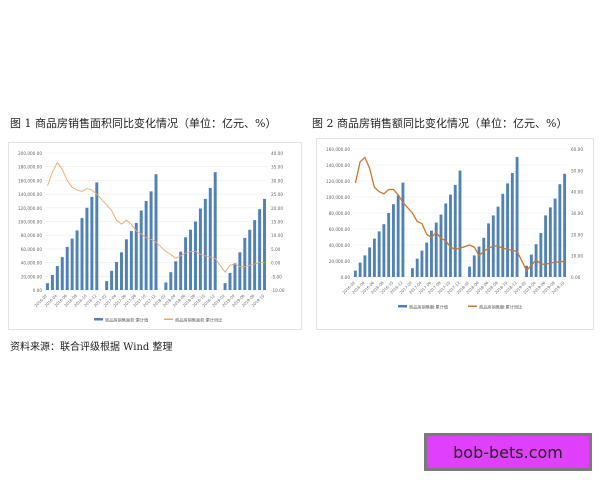 The width and height of the screenshot is (600, 480). Describe the element at coordinates (30, 167) in the screenshot. I see `left-axis-label: 180,000.00` at that location.